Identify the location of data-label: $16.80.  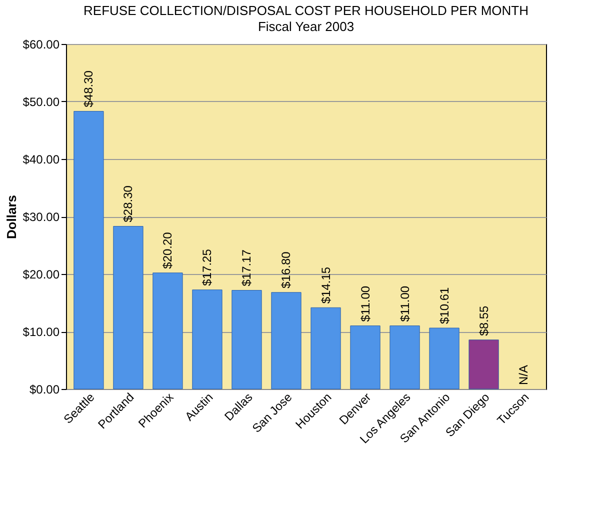
(286, 269).